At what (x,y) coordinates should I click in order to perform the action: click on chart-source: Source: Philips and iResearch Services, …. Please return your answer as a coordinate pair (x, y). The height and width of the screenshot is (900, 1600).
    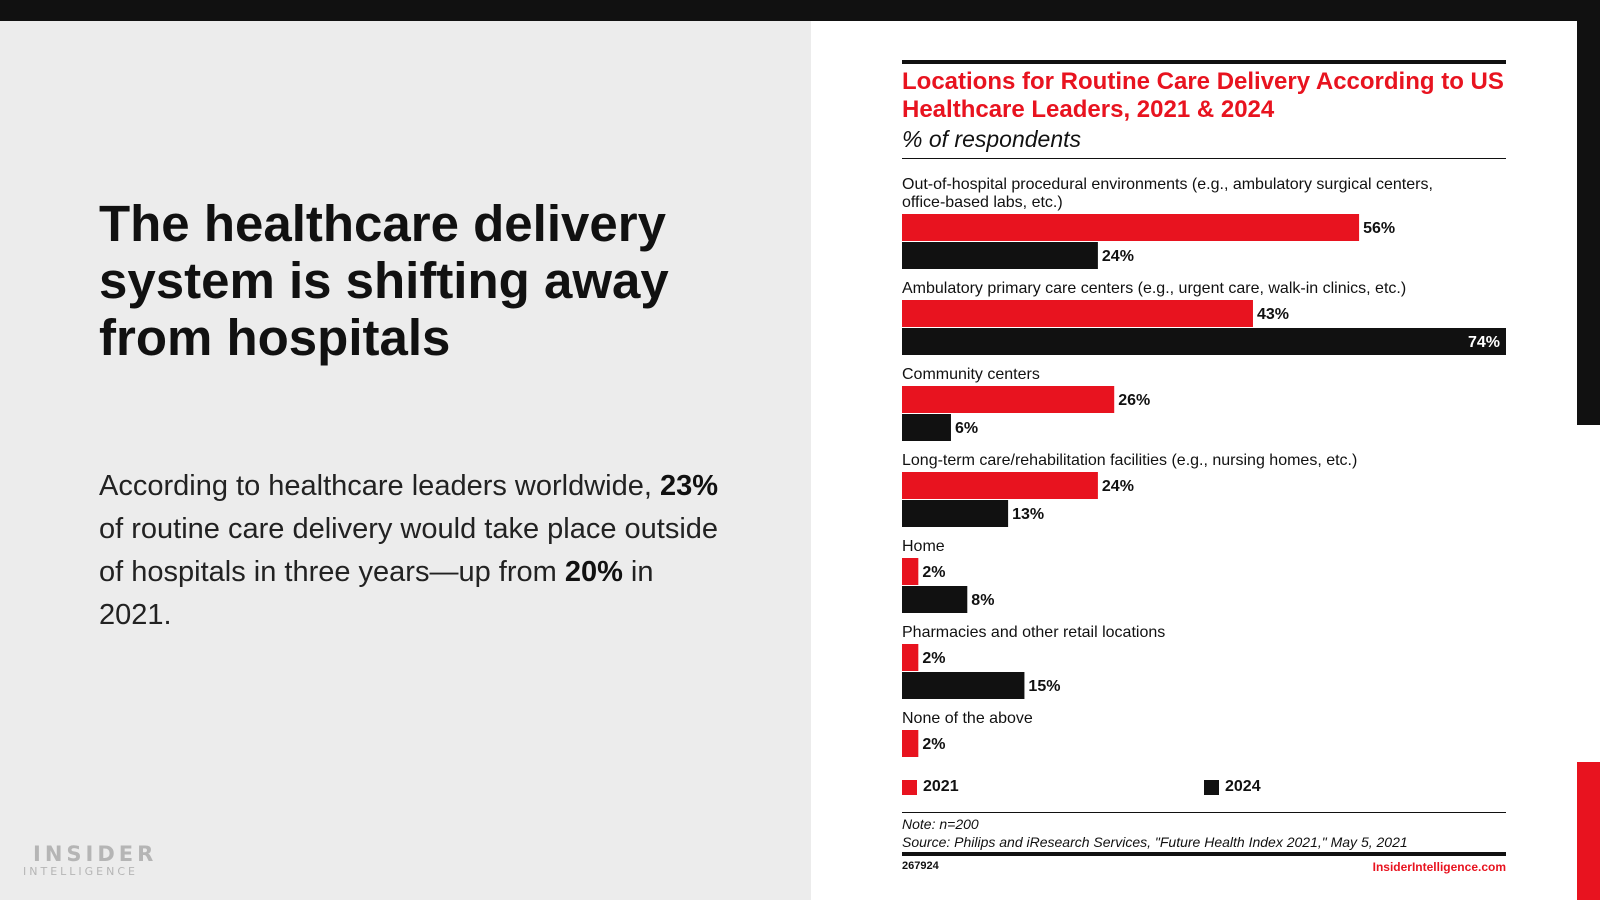
    Looking at the image, I should click on (1155, 842).